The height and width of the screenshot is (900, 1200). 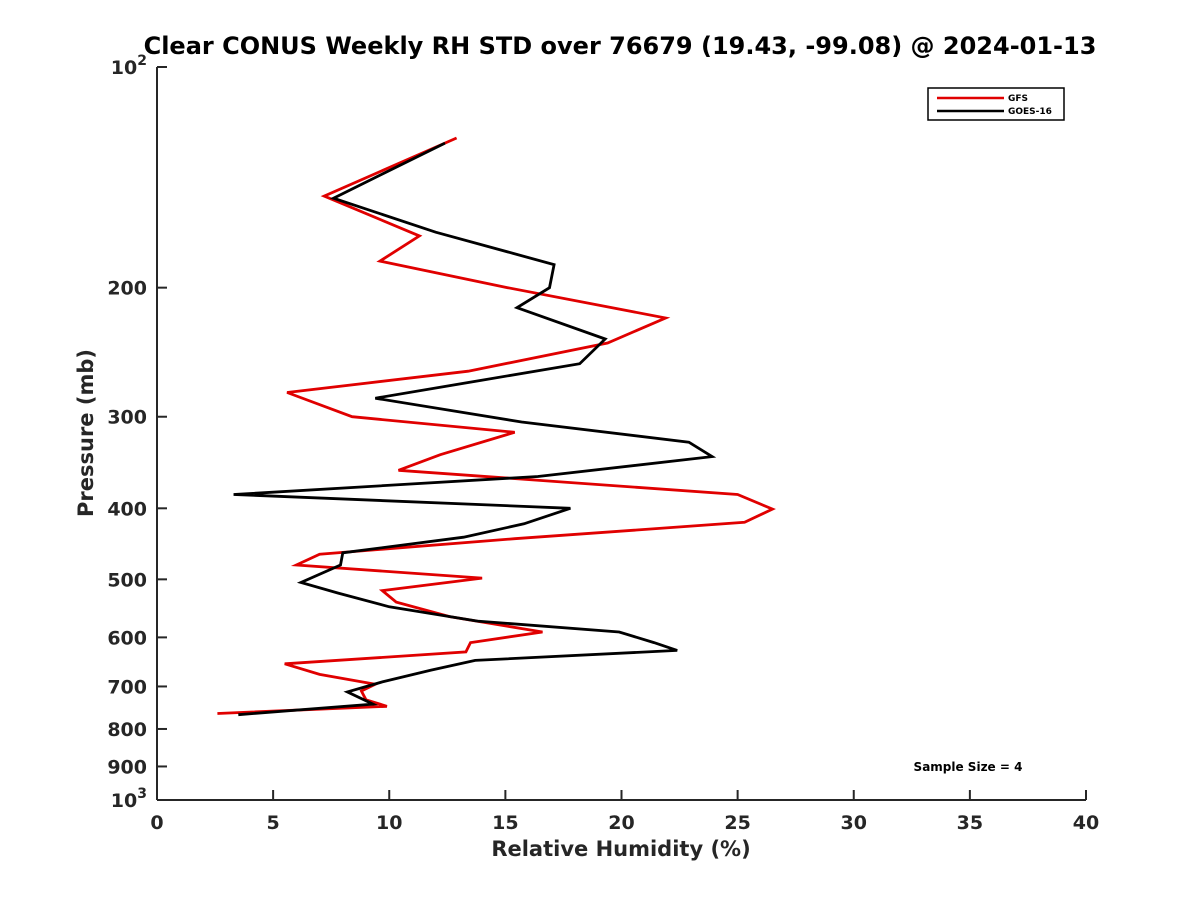 I want to click on x-tick-label: 25, so click(x=737, y=823).